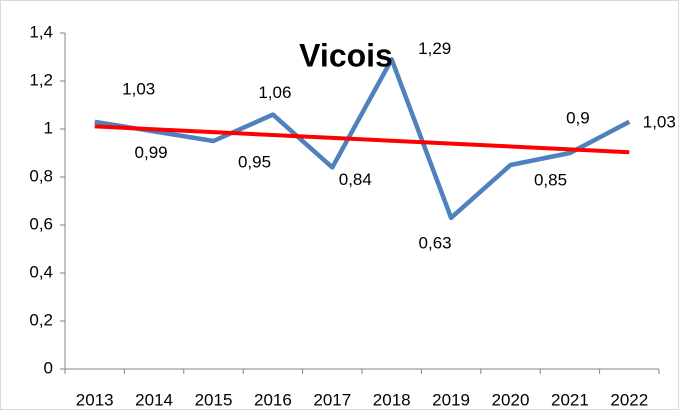  Describe the element at coordinates (355, 179) in the screenshot. I see `data-label: 0,84` at that location.